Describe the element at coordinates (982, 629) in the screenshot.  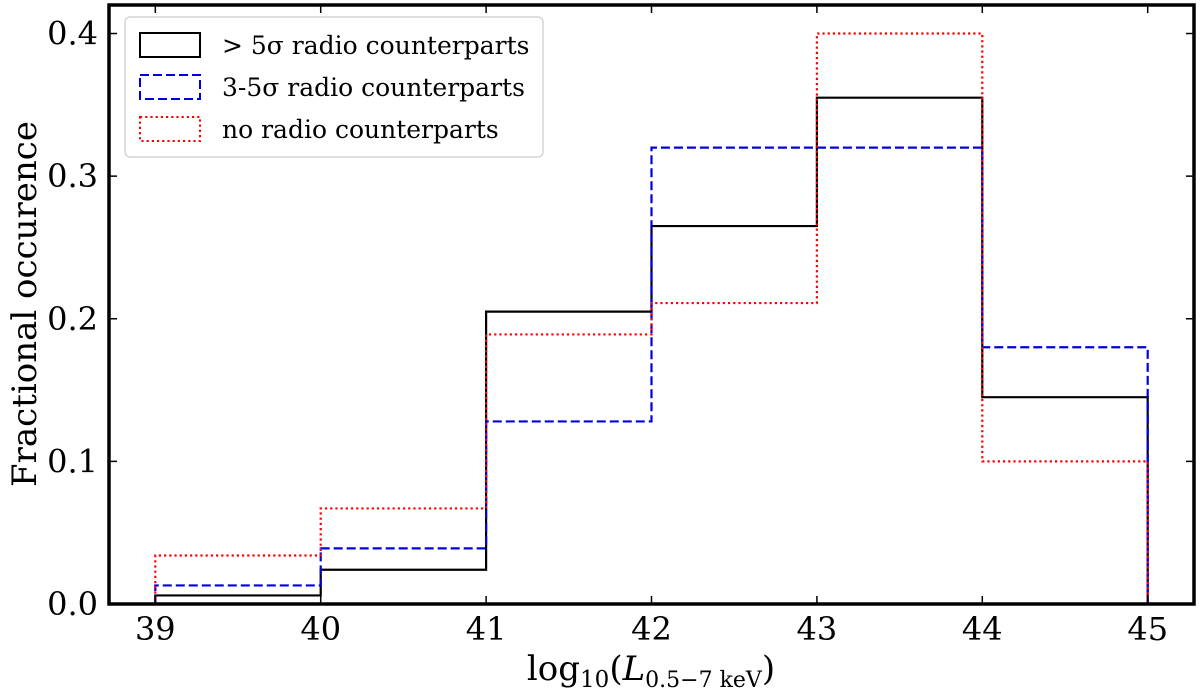
I see `x-tick-label: 44` at that location.